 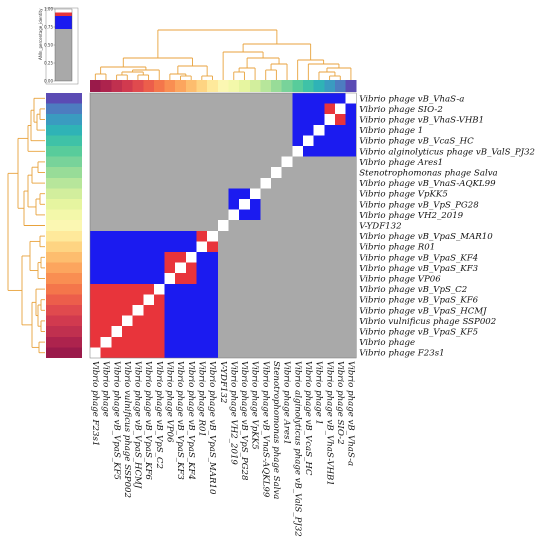 What do you see at coordinates (427, 184) in the screenshot?
I see `row-label: Vibrio phage vB_VnaS-AQKL99` at bounding box center [427, 184].